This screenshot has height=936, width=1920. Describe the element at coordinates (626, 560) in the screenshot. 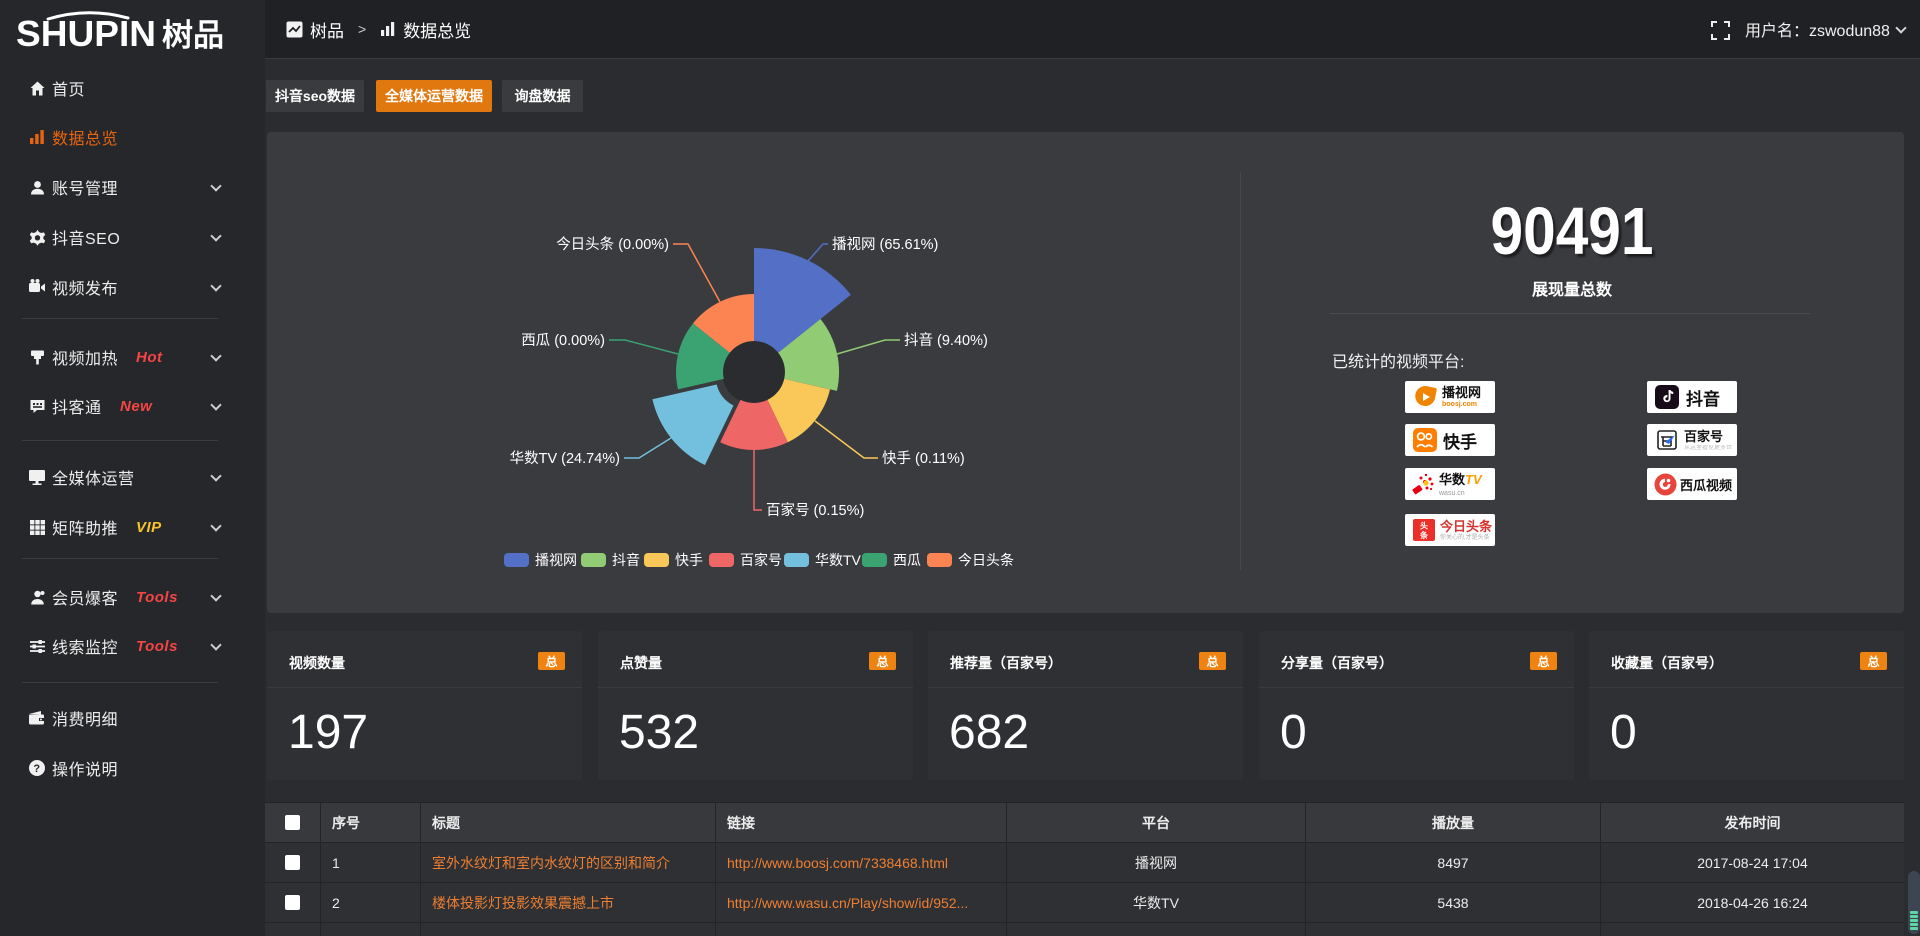

I see `svg-text: 抖音` at that location.